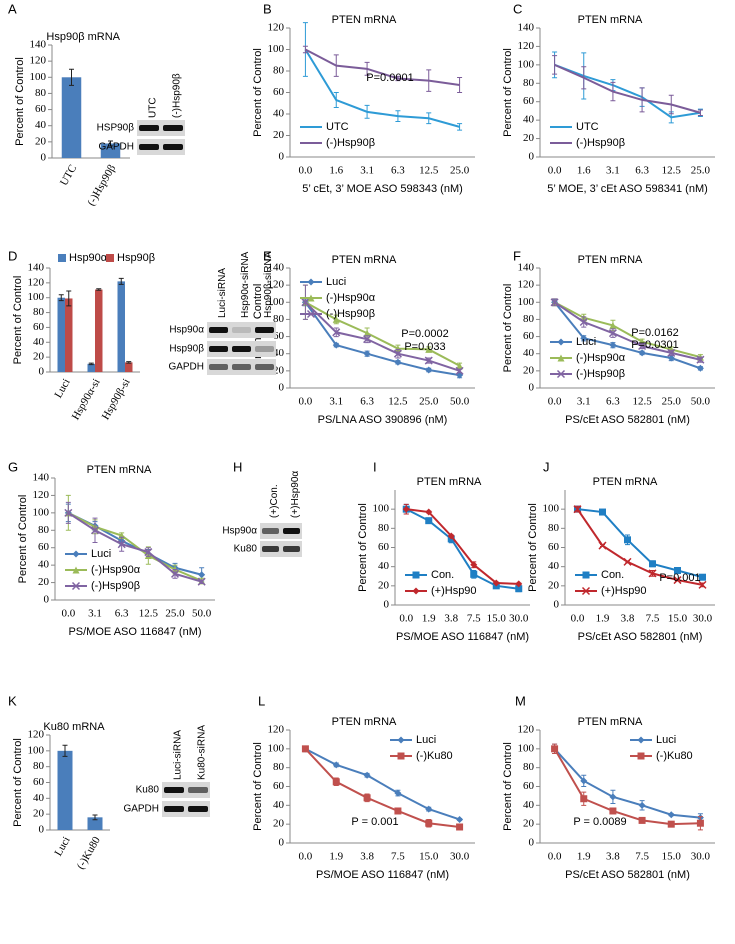 The height and width of the screenshot is (944, 735). Describe the element at coordinates (613, 857) in the screenshot. I see `x-tick-label: 3.8` at that location.